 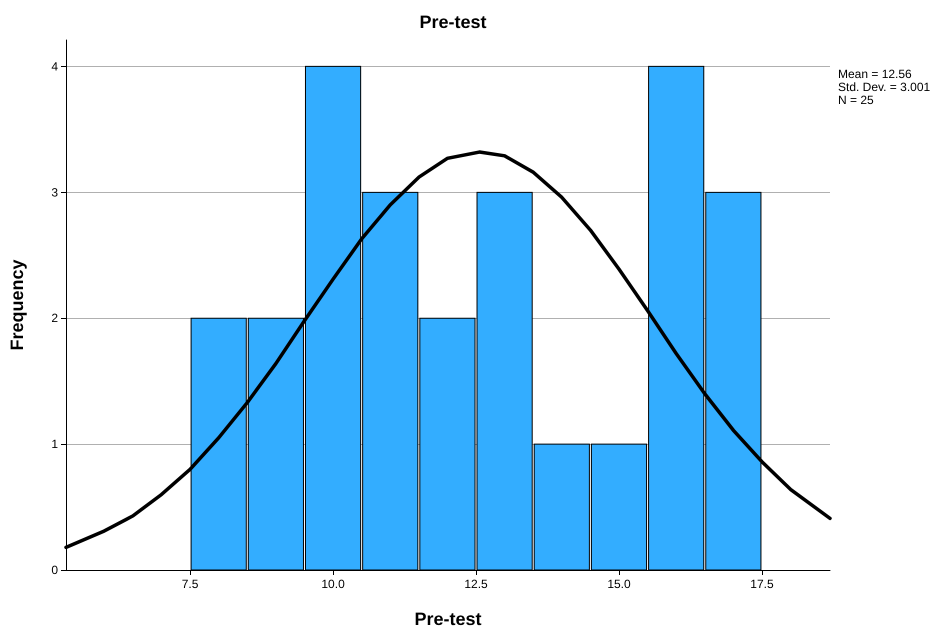 I want to click on x-tick-label: 17.5, so click(x=762, y=584).